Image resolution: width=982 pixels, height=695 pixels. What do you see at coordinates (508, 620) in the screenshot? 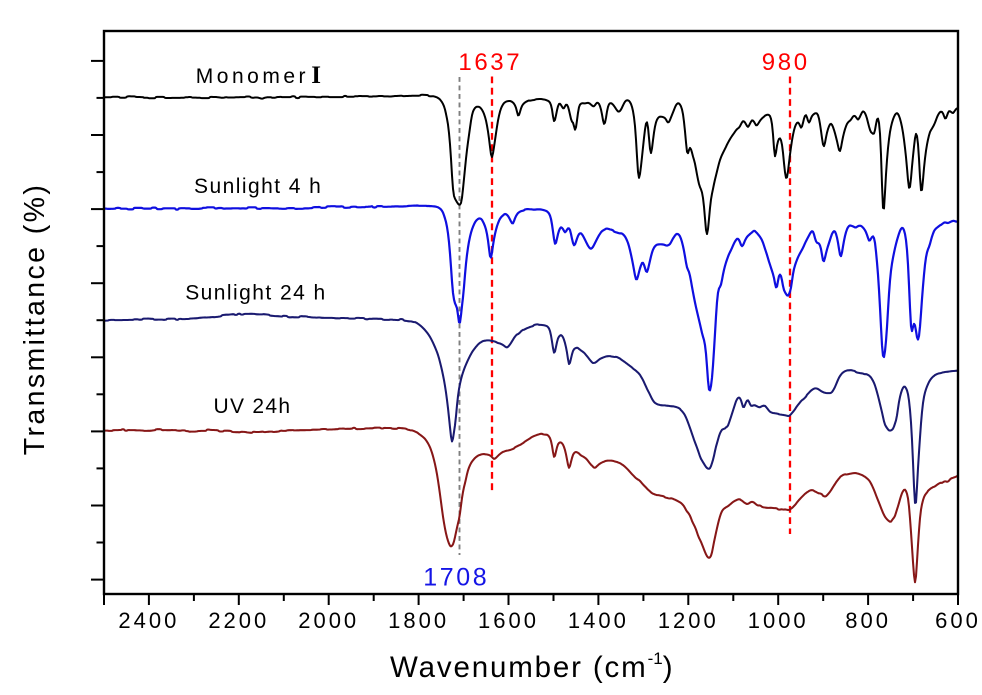
I see `svg-text: 1600` at bounding box center [508, 620].